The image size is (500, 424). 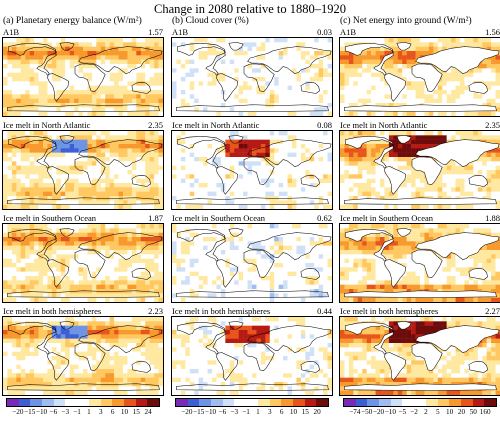 What do you see at coordinates (201, 59) in the screenshot?
I see `continent-outline` at bounding box center [201, 59].